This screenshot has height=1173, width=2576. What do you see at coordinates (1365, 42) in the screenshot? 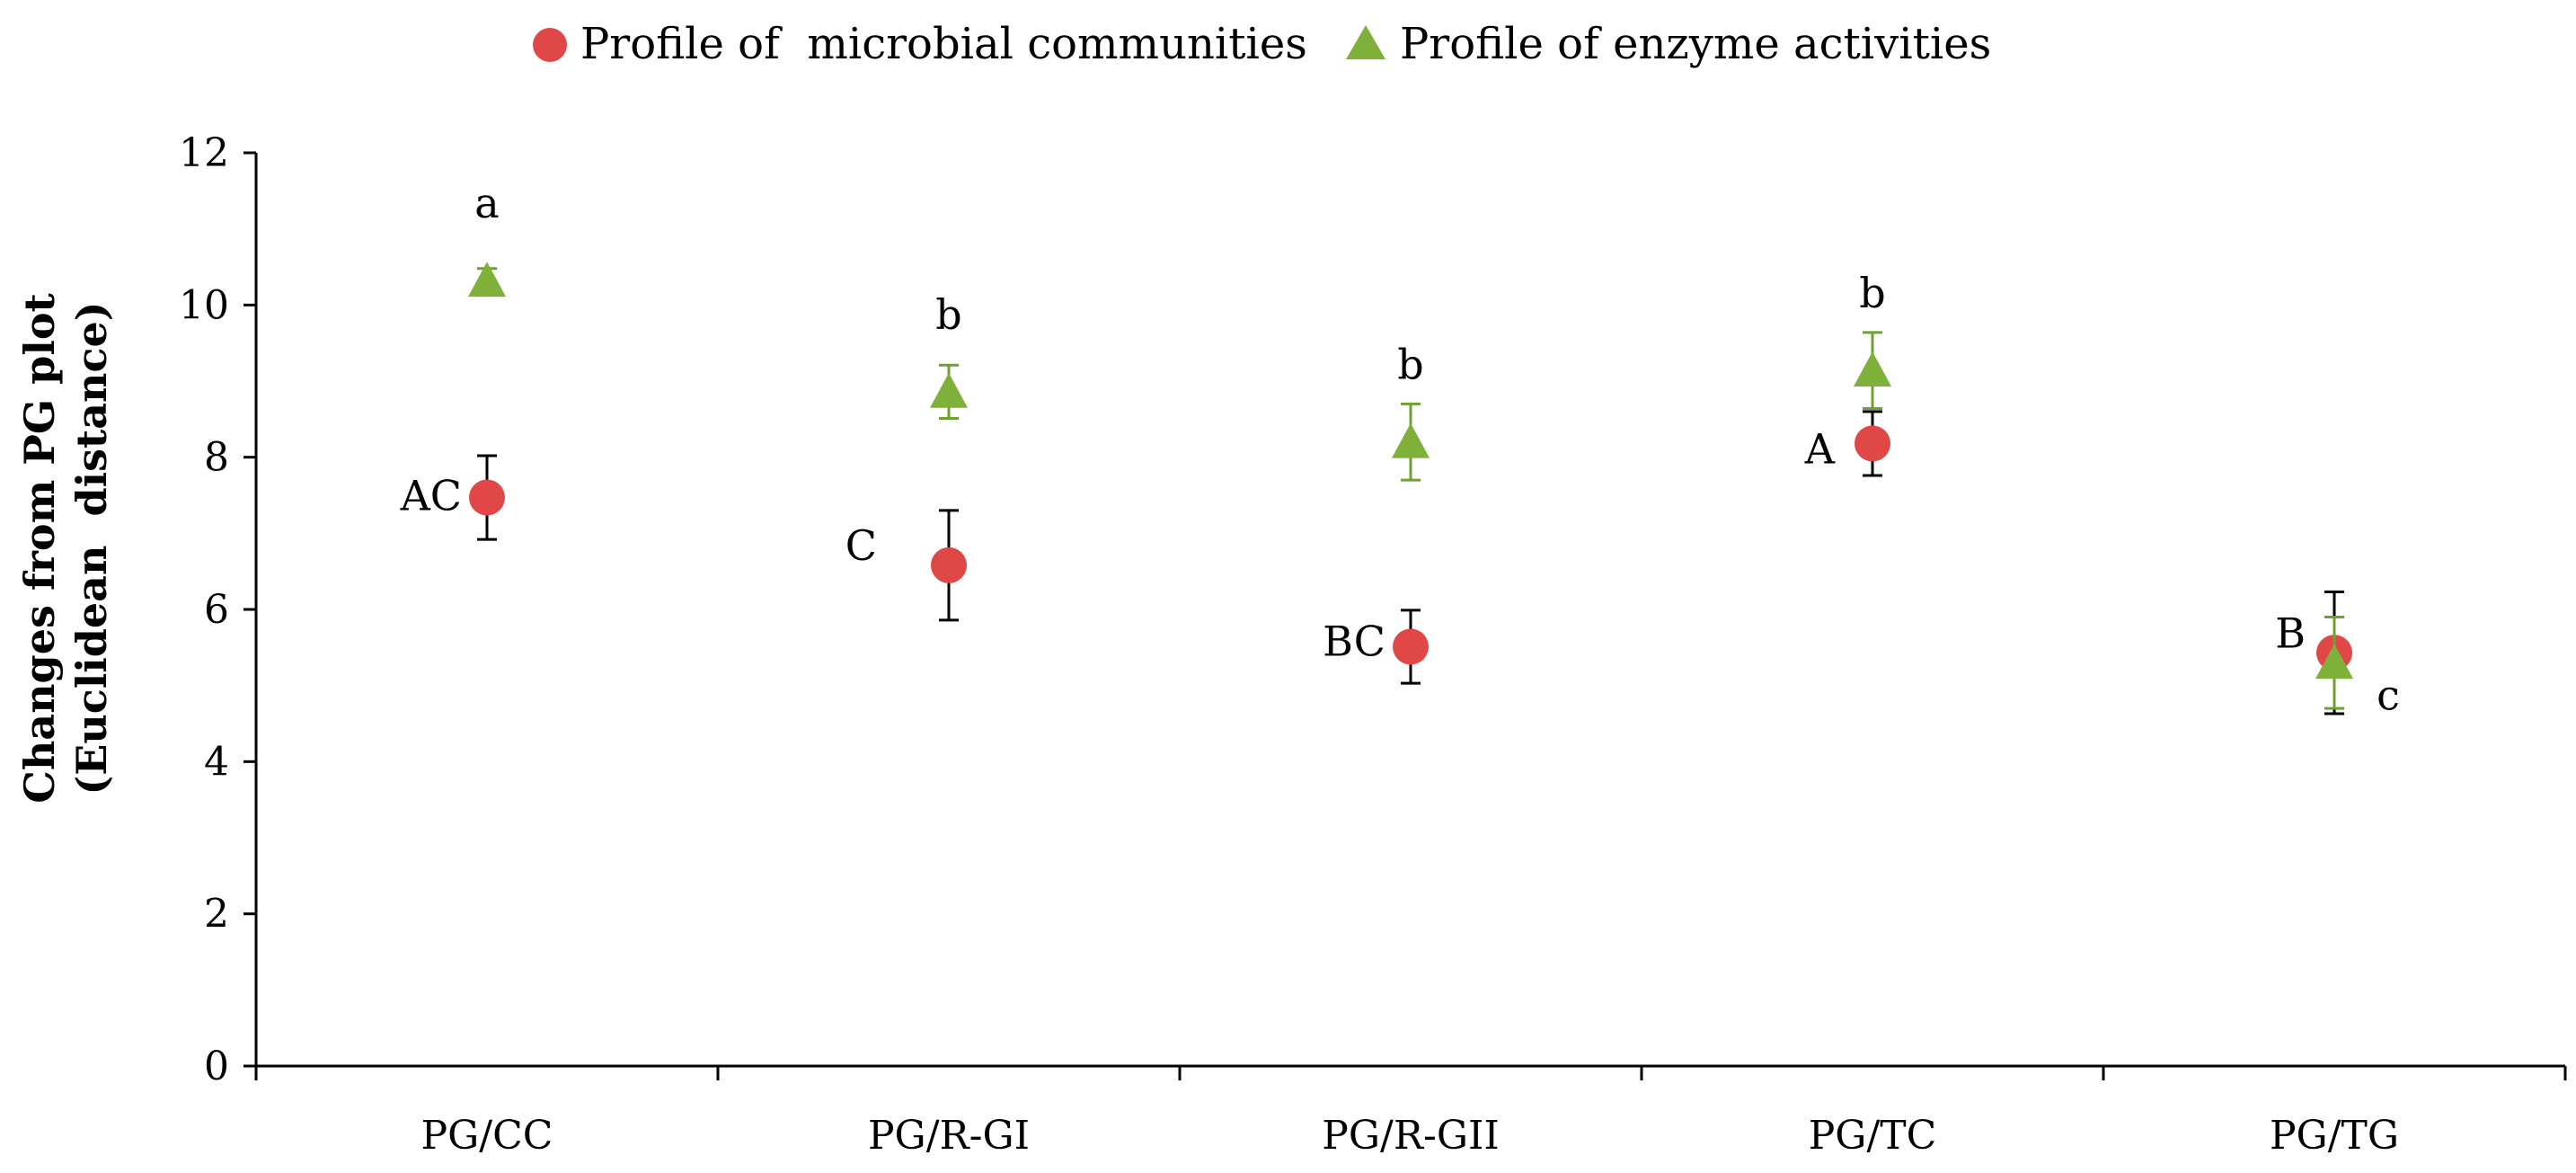
I see `legend-marker-enzyme` at bounding box center [1365, 42].